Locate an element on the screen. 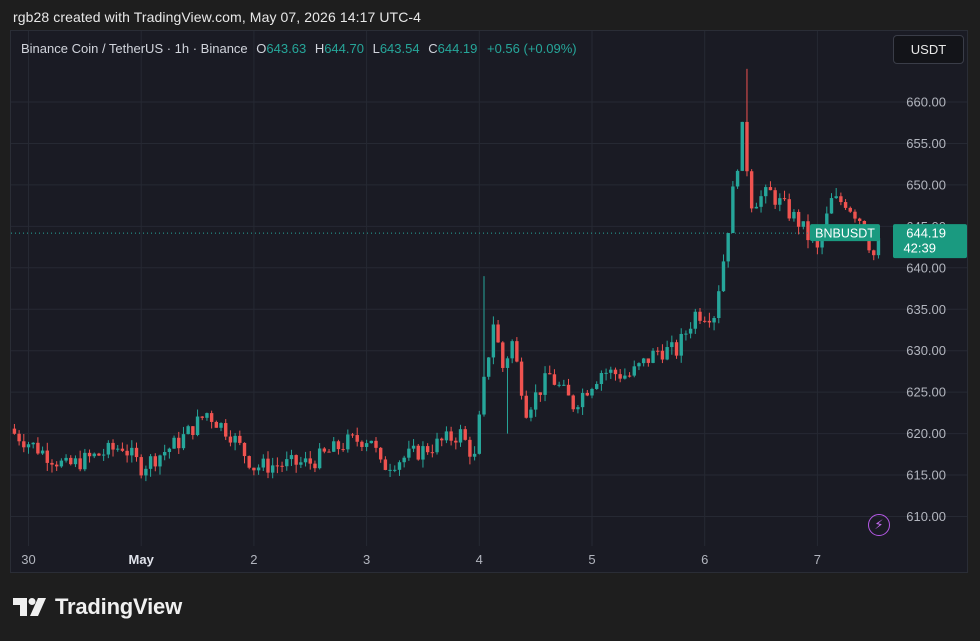  y-tick-label: 615.00 is located at coordinates (926, 475).